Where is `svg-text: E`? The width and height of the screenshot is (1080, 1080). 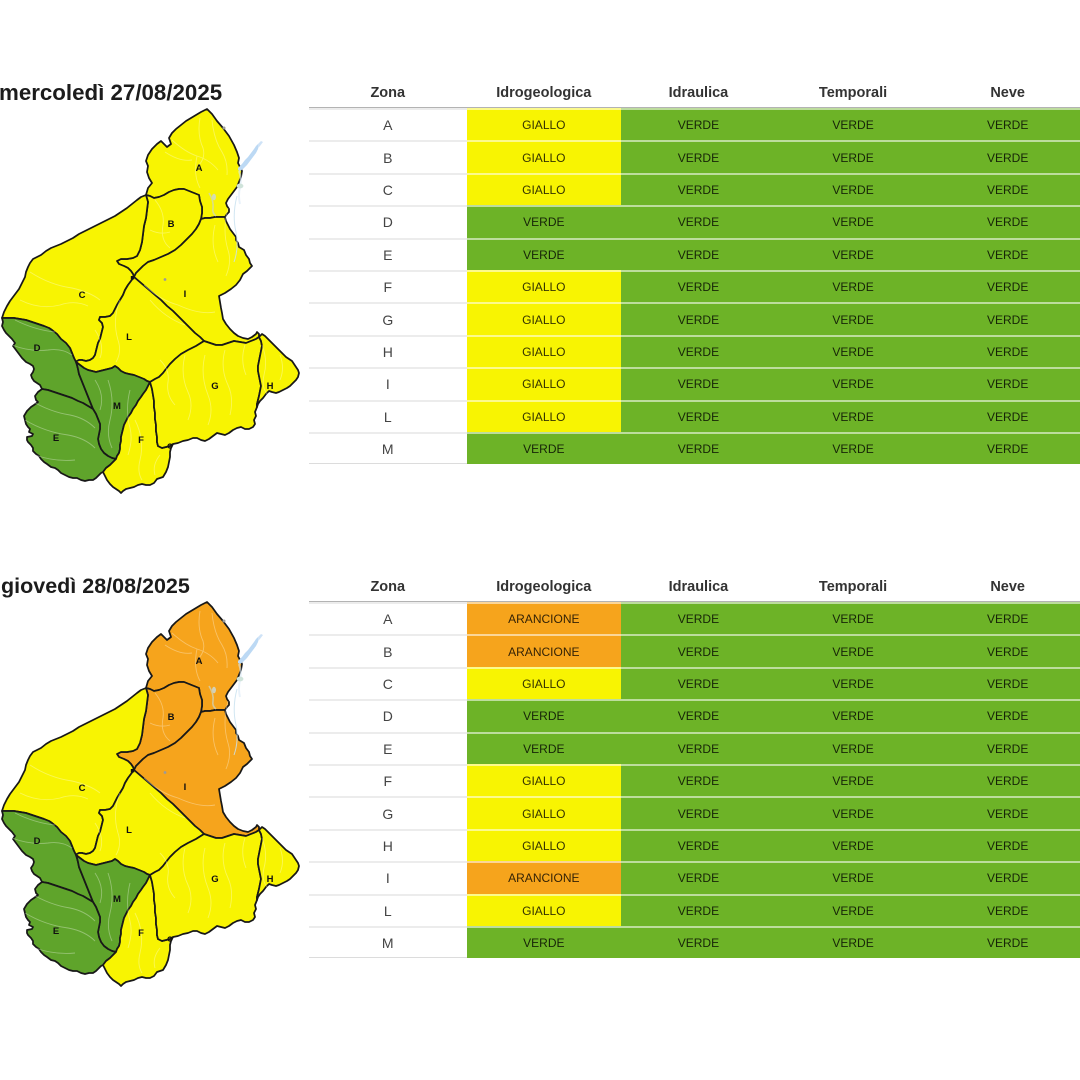 svg-text: E is located at coordinates (56, 438).